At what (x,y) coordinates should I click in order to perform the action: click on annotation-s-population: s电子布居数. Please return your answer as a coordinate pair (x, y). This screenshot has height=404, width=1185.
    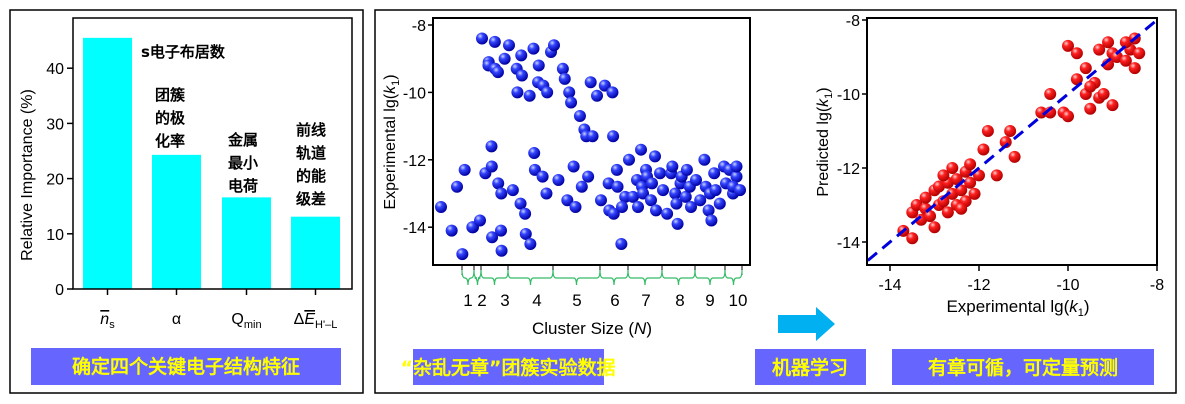
    Looking at the image, I should click on (183, 52).